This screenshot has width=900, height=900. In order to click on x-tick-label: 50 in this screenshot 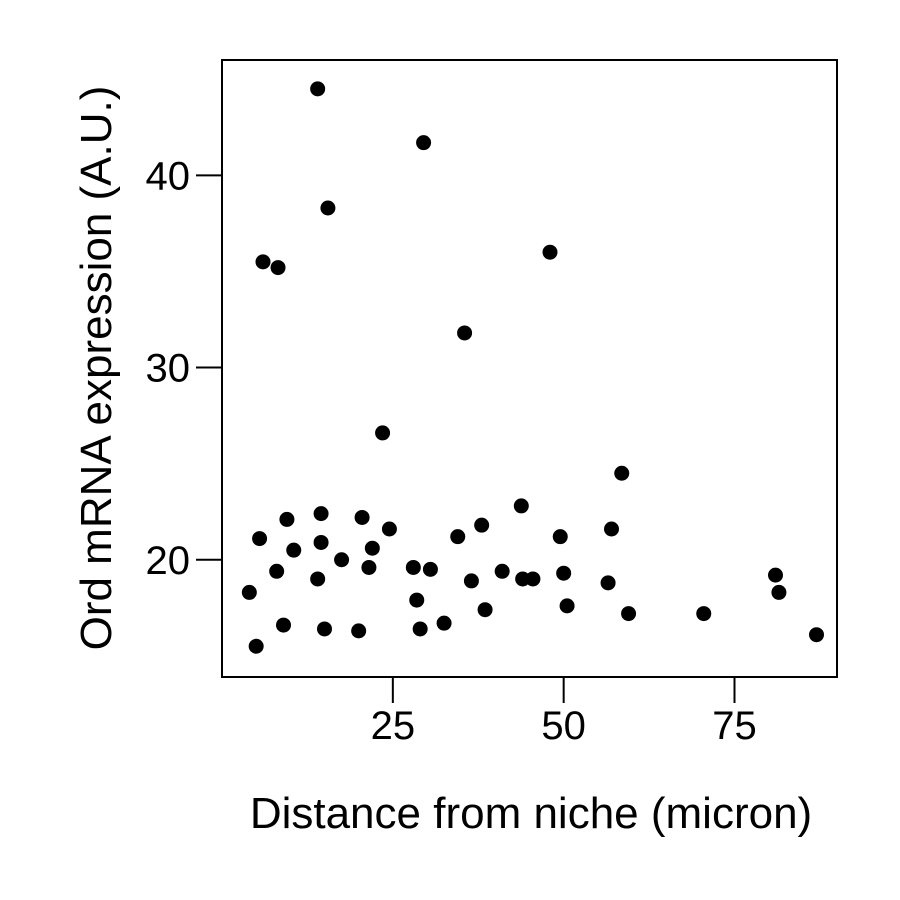, I will do `click(563, 726)`.